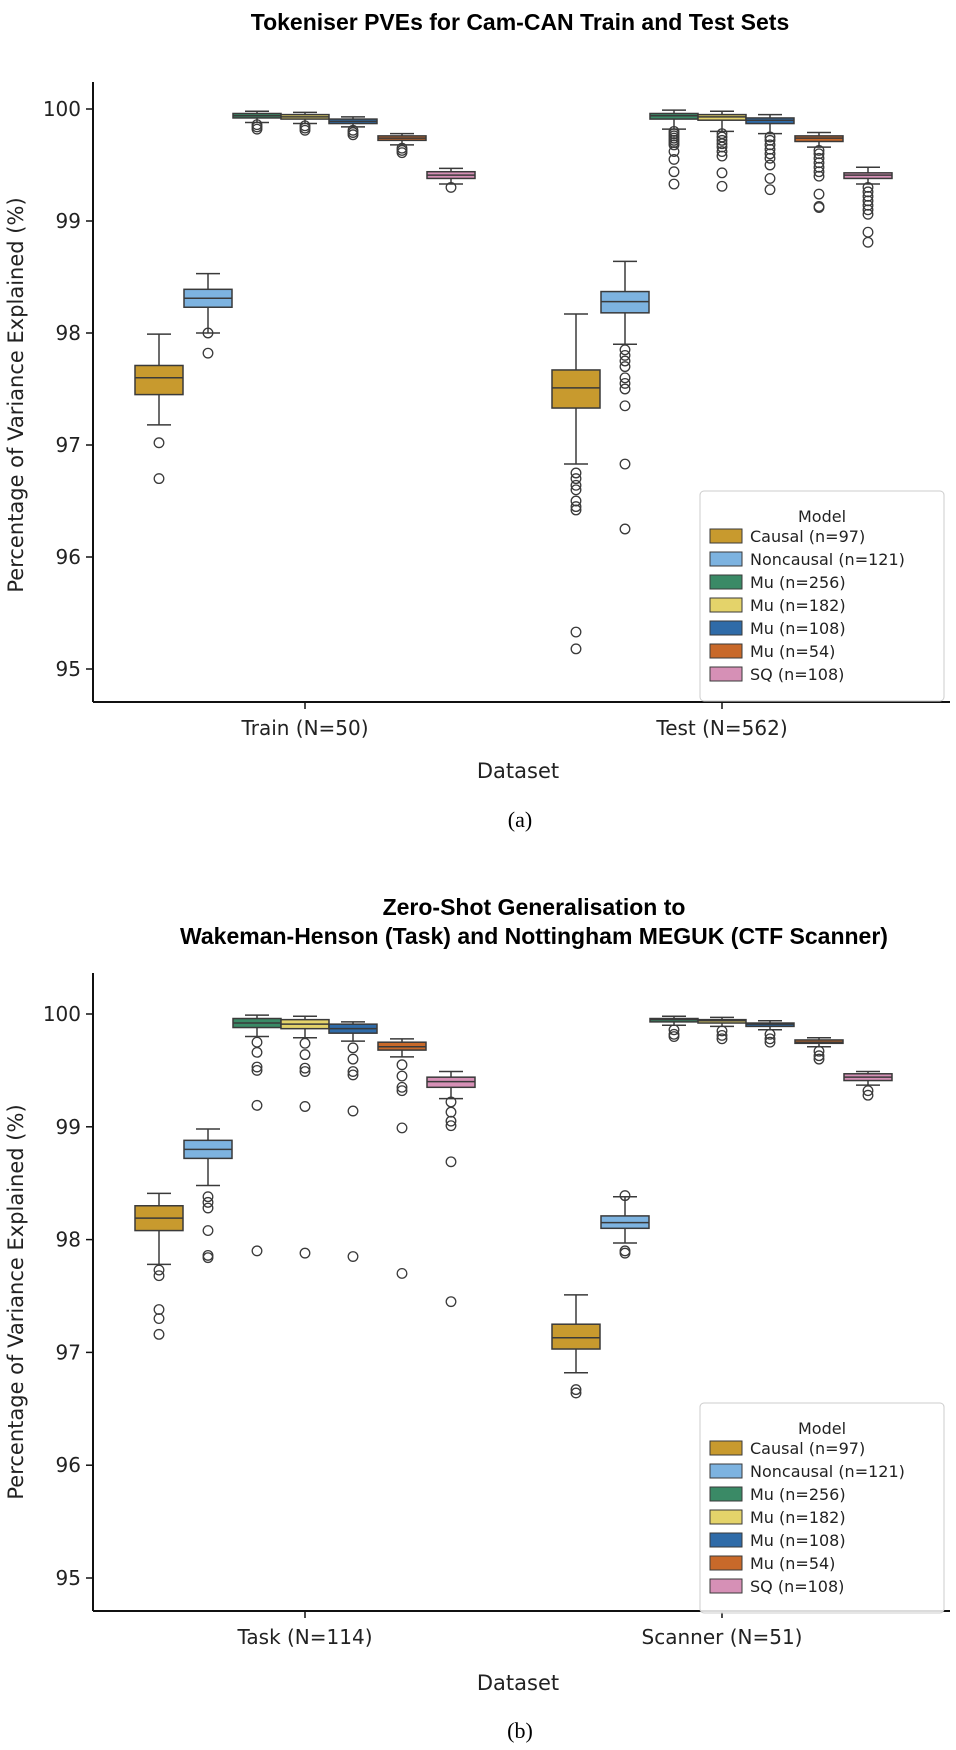 The width and height of the screenshot is (956, 1750). What do you see at coordinates (798, 582) in the screenshot?
I see `legend-entry-label: Mu (n=256)` at bounding box center [798, 582].